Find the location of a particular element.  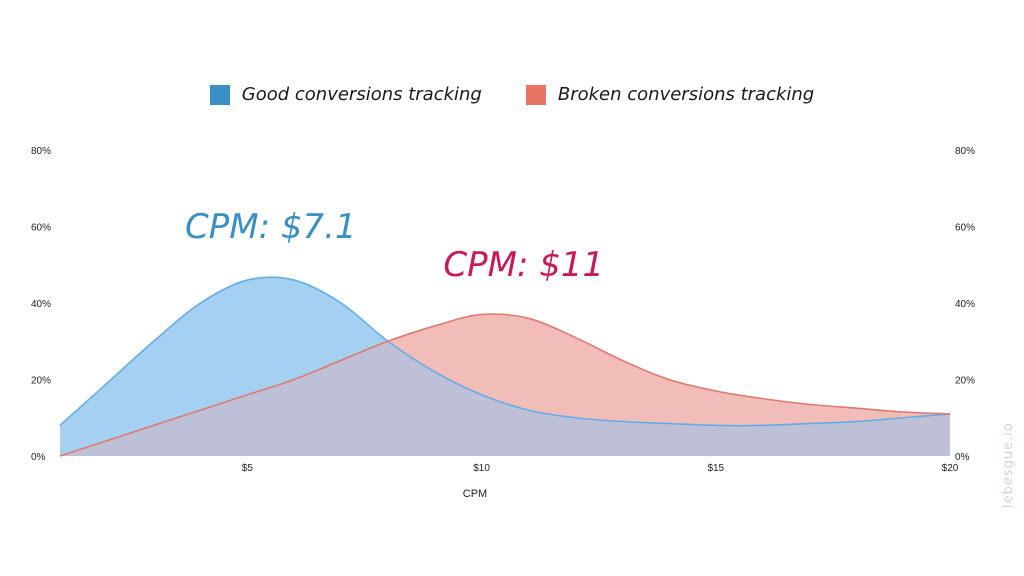

legend-swatch-broken is located at coordinates (535, 94).